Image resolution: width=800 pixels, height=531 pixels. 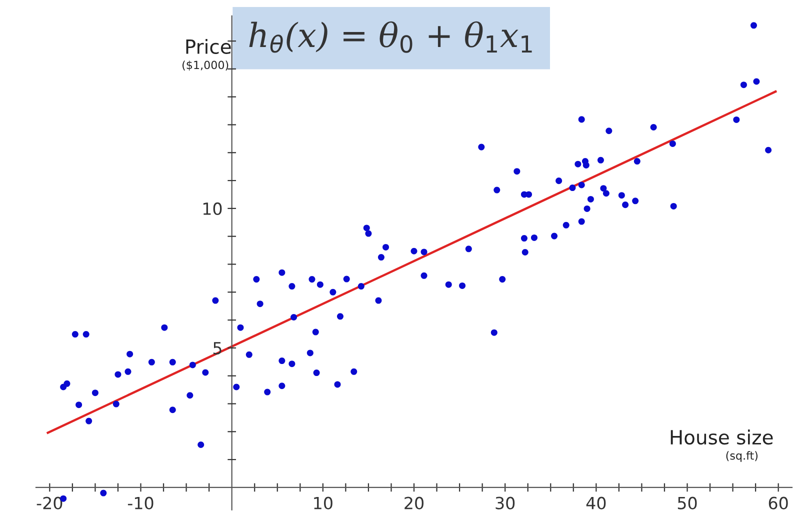 I want to click on x-tick-label: 60, so click(x=778, y=503).